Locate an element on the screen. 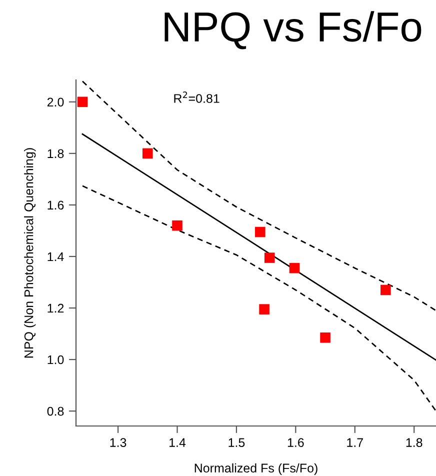 This screenshot has height=476, width=436. x-axis-title: Normalized Fs (Fs/Fo) is located at coordinates (256, 469).